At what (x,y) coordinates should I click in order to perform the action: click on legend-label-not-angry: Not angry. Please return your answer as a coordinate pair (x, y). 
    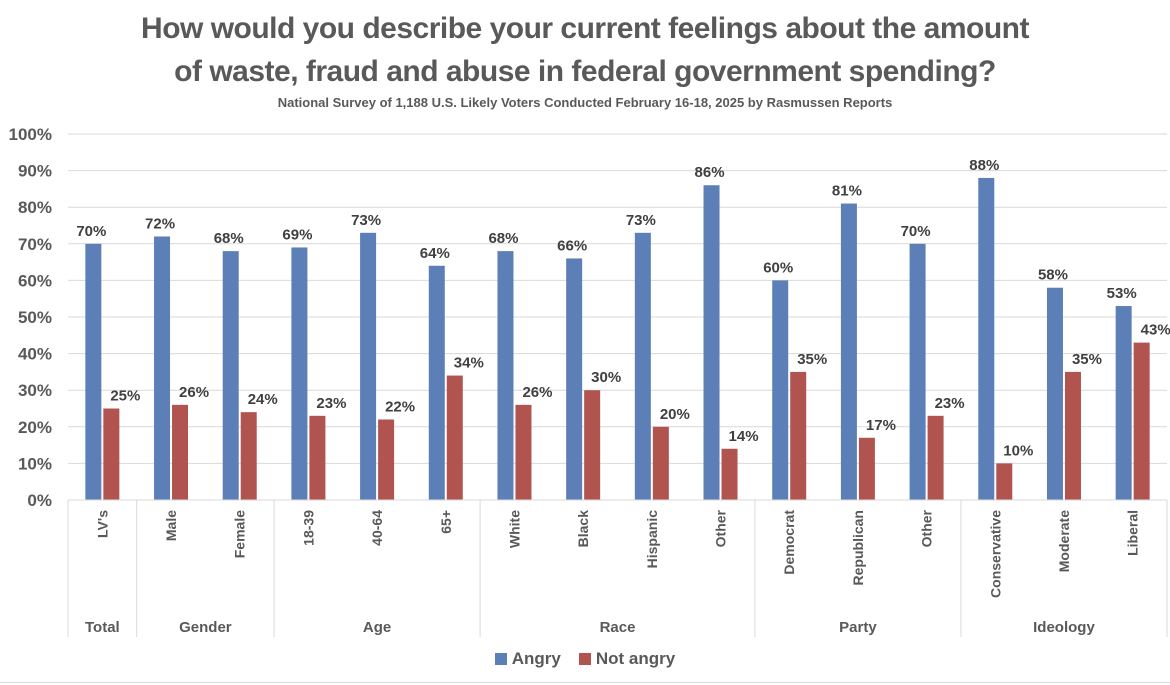
    Looking at the image, I should click on (635, 658).